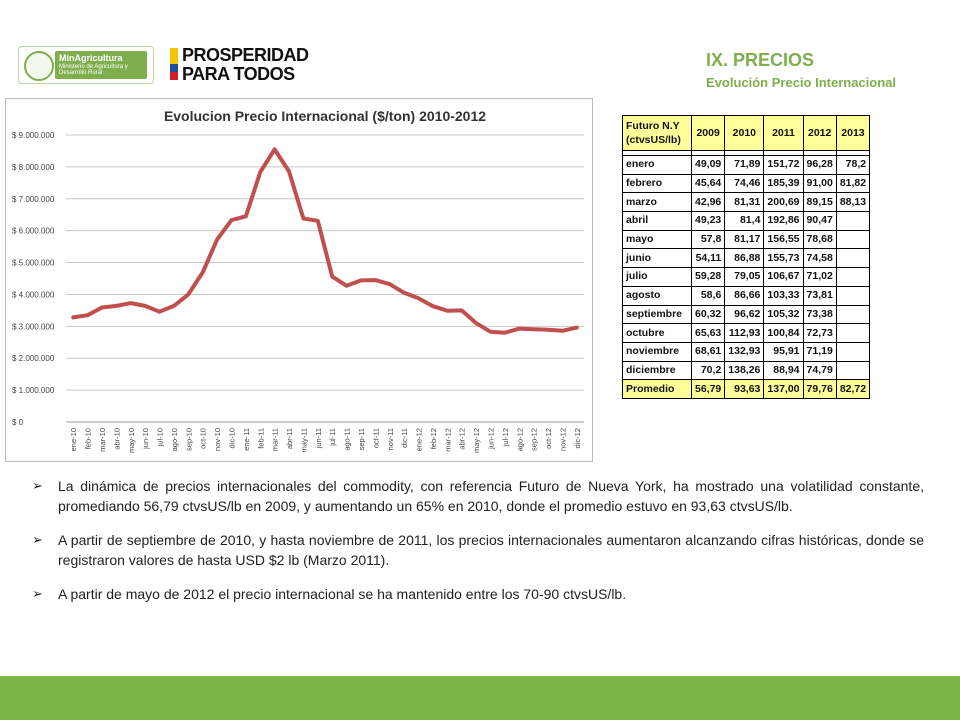 The height and width of the screenshot is (720, 960). What do you see at coordinates (505, 437) in the screenshot?
I see `x-tick-label: jul-12` at bounding box center [505, 437].